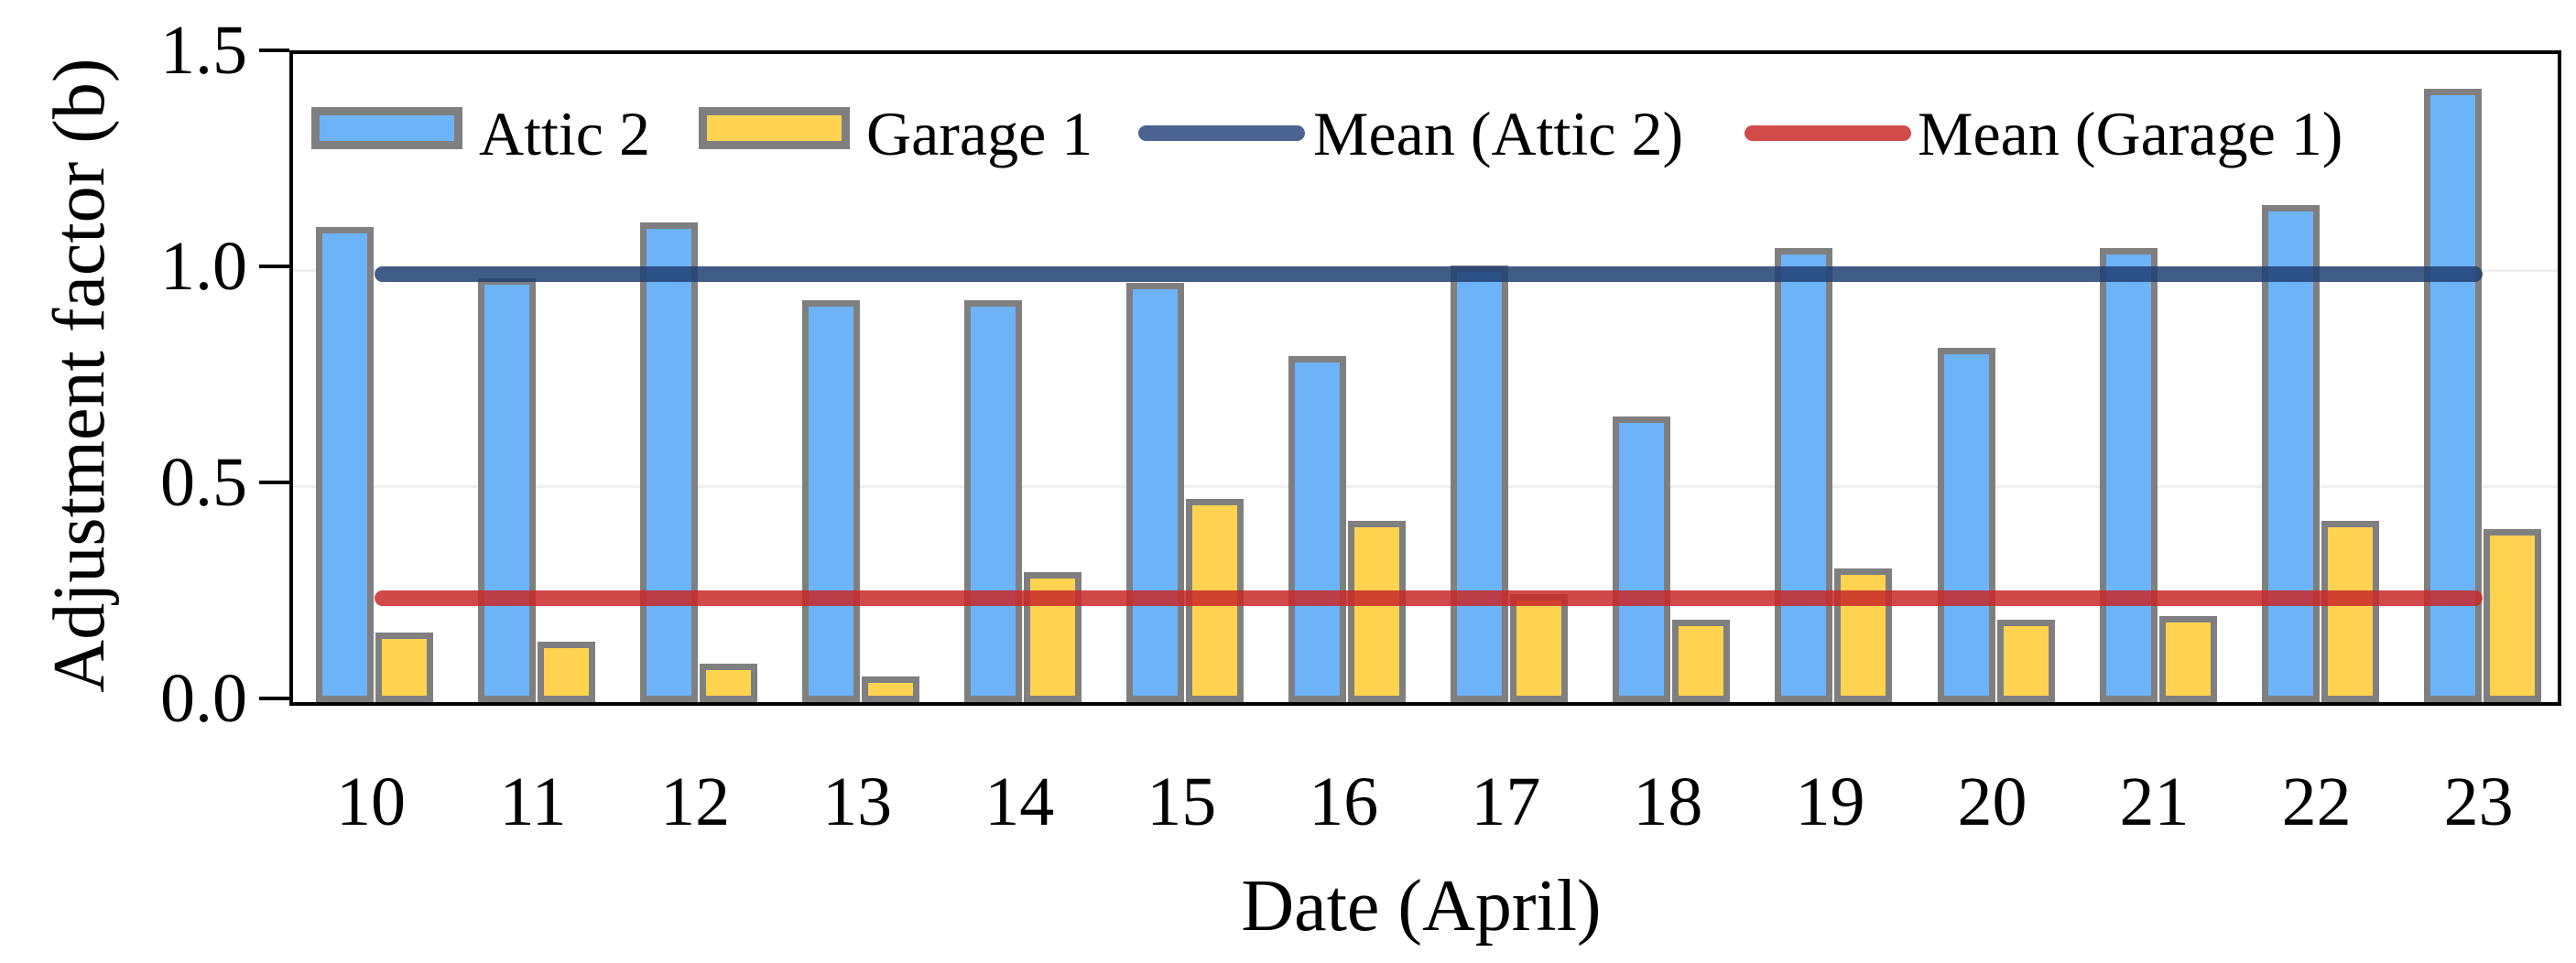 The image size is (2576, 963). I want to click on x-tick-label-14: 14, so click(1019, 802).